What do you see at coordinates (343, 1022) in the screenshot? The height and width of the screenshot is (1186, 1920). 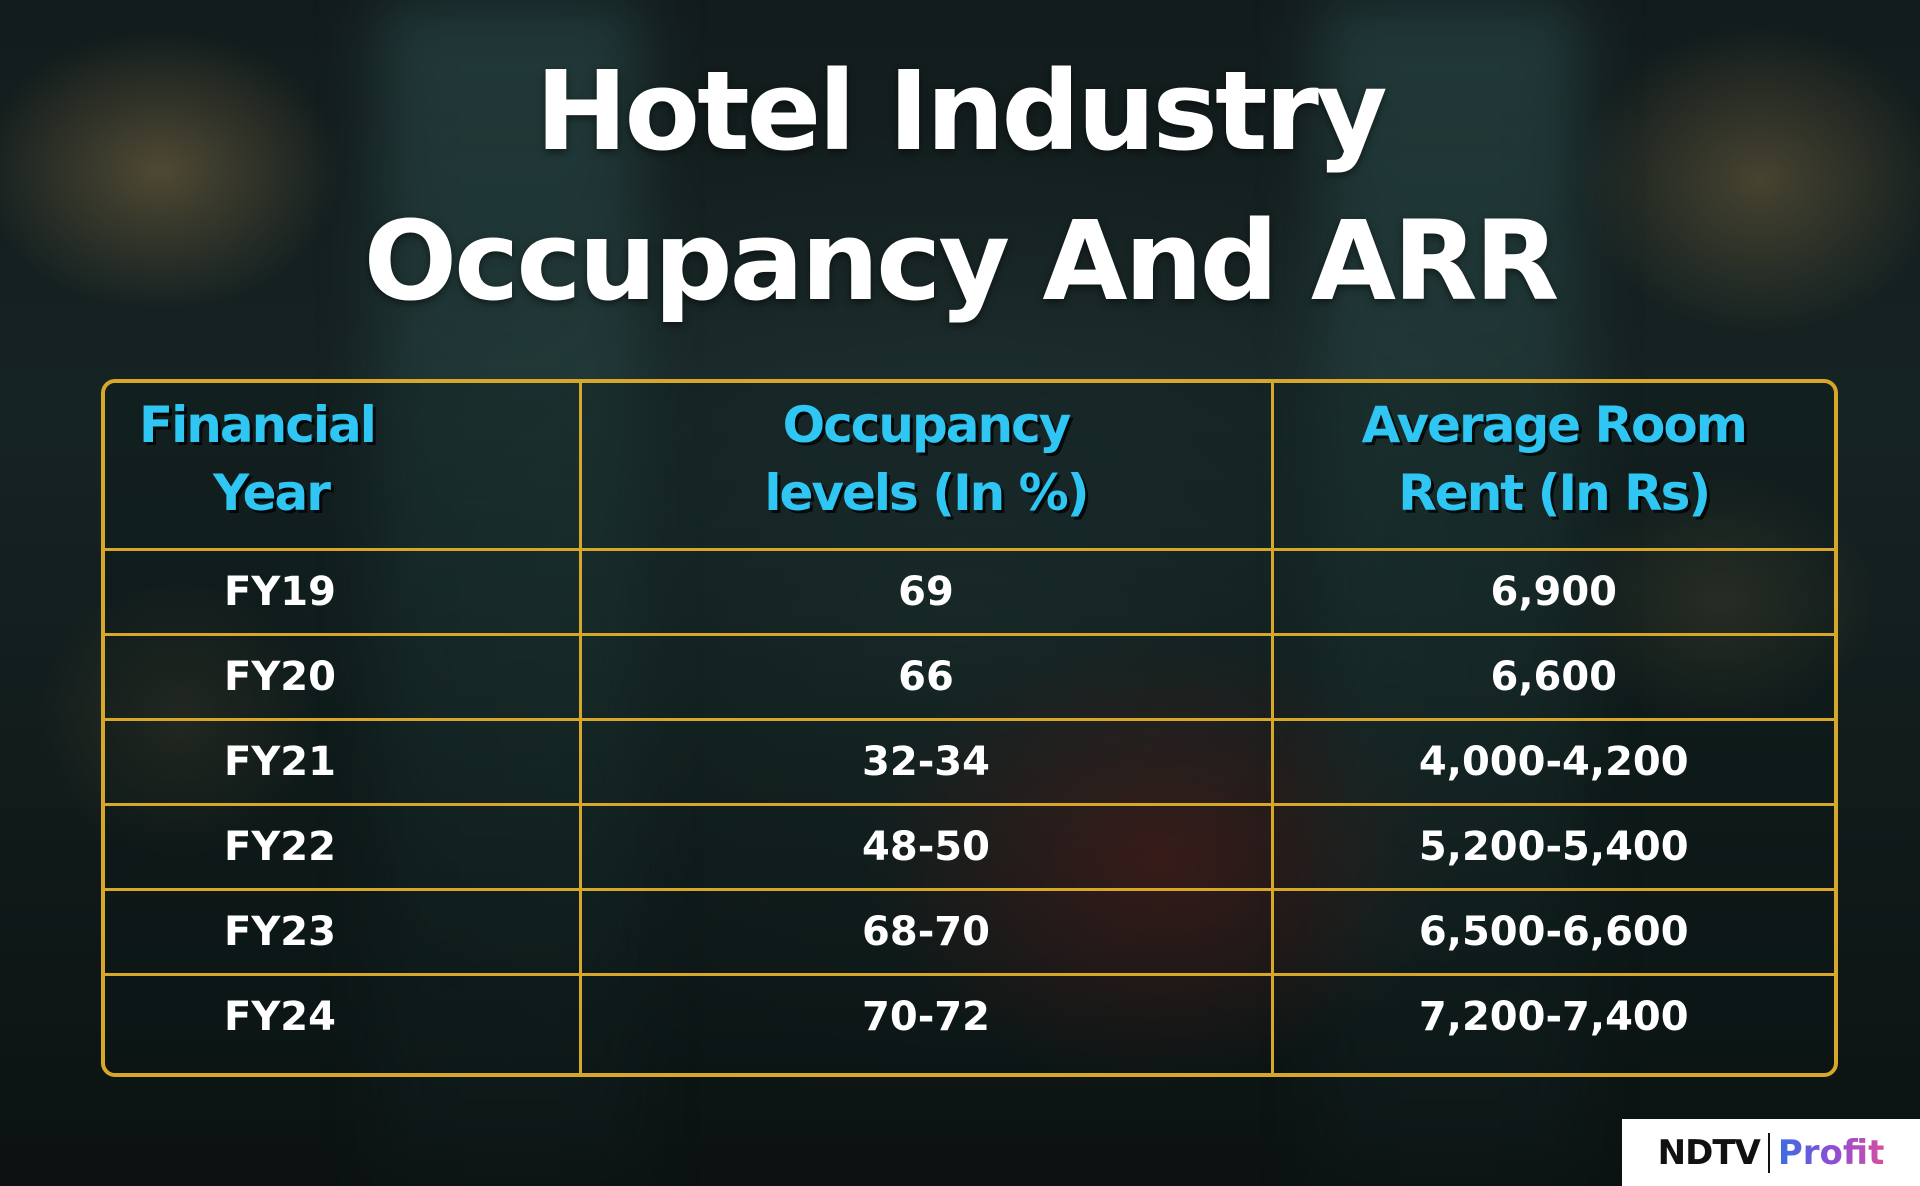 I see `cell-financial-year: FY24` at bounding box center [343, 1022].